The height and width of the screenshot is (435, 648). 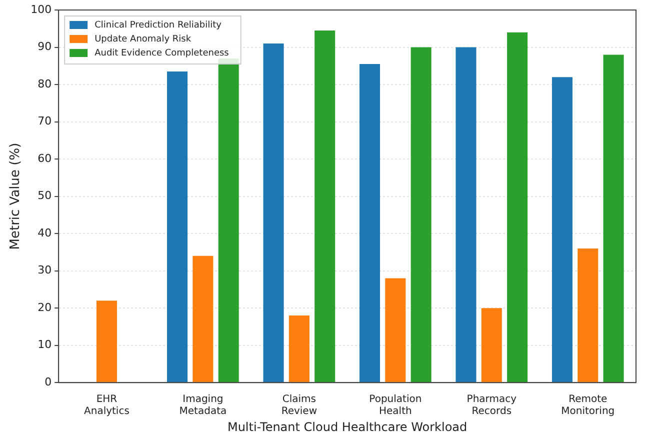 What do you see at coordinates (45, 83) in the screenshot?
I see `y-tick-label: 80` at bounding box center [45, 83].